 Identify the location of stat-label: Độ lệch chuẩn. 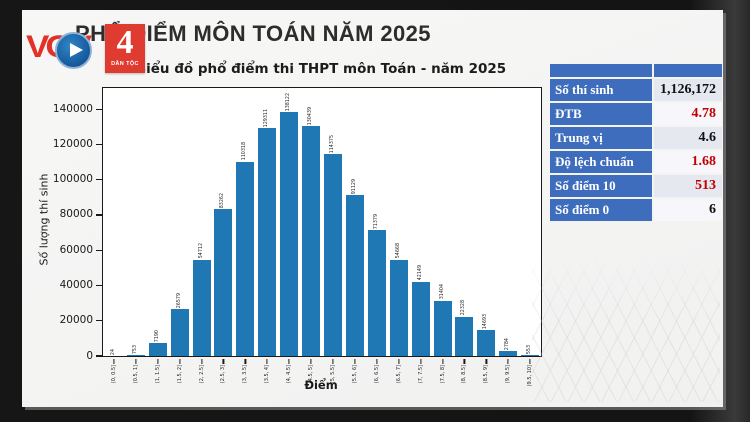
(601, 162).